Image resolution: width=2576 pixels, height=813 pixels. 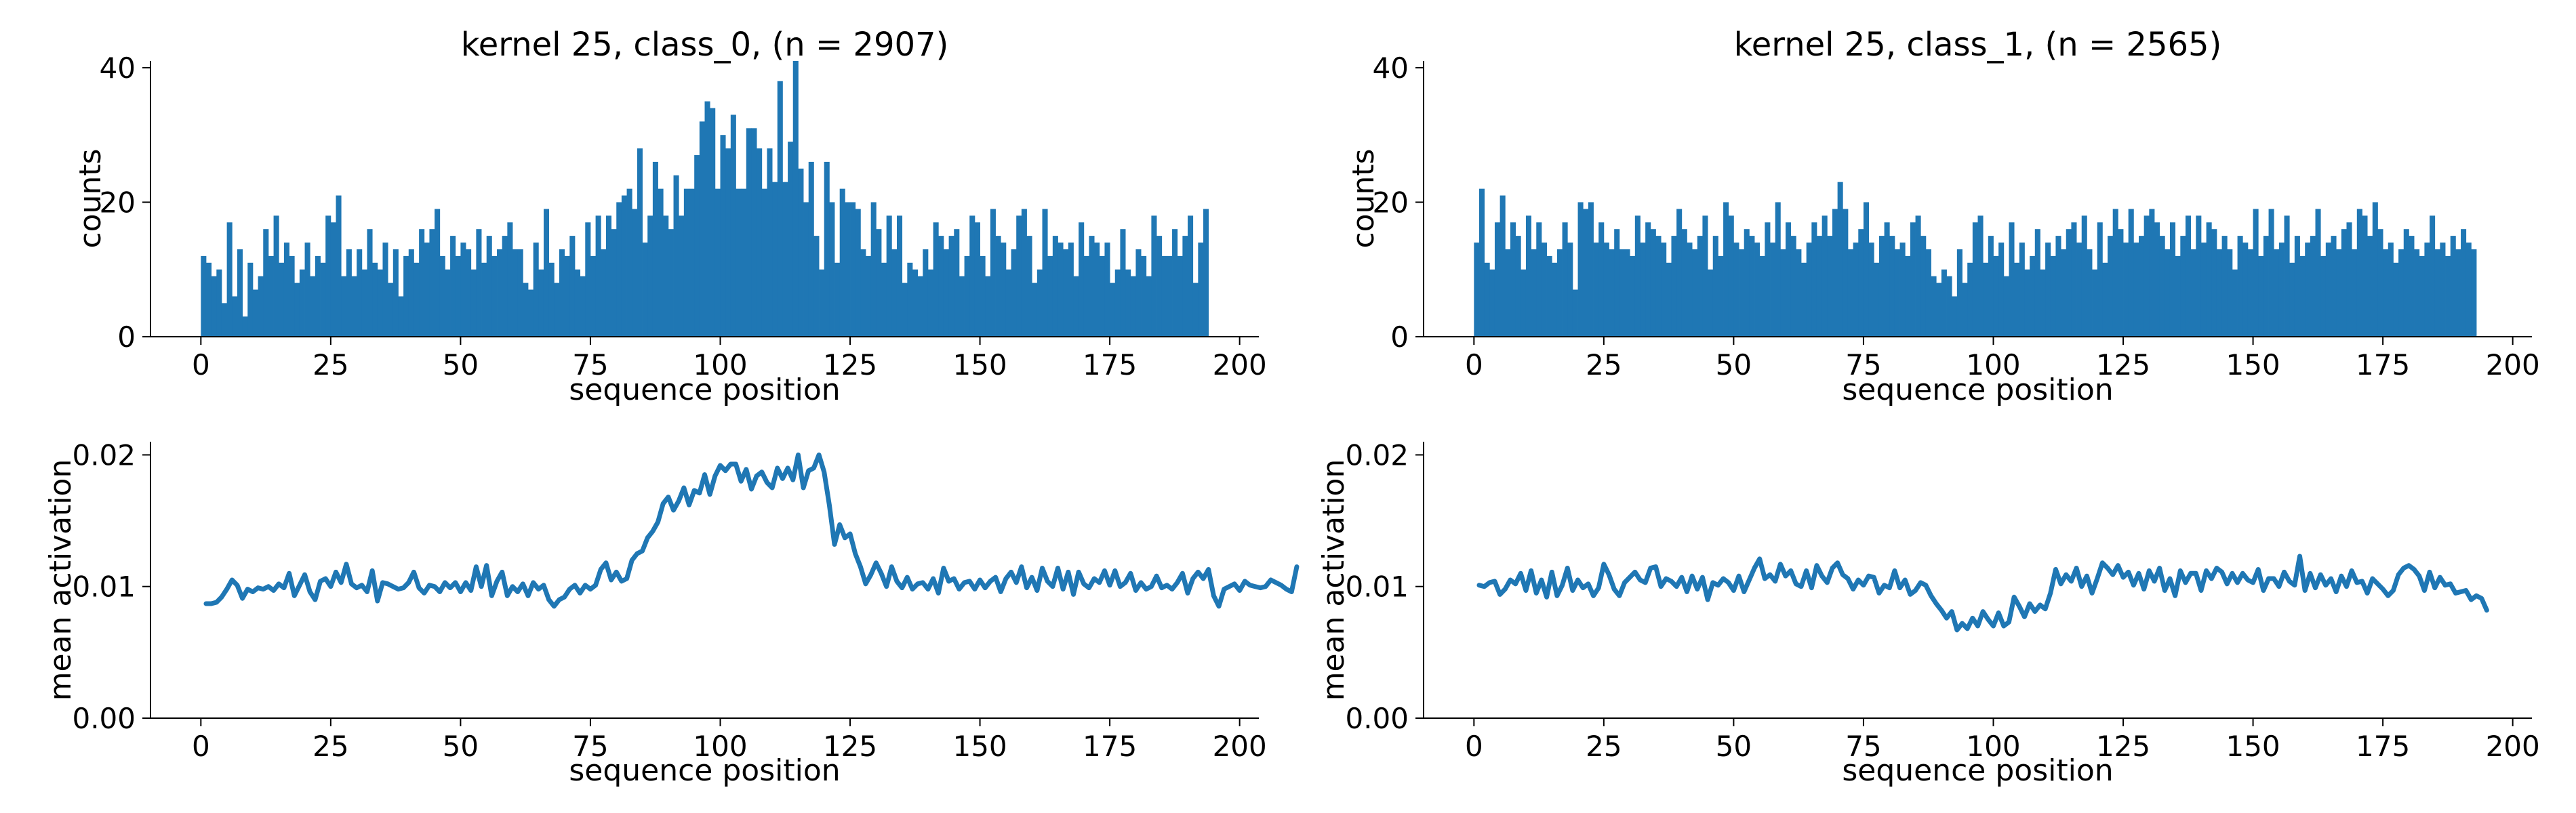 I want to click on hist-class0-x-tick-label-100: 100, so click(x=720, y=364).